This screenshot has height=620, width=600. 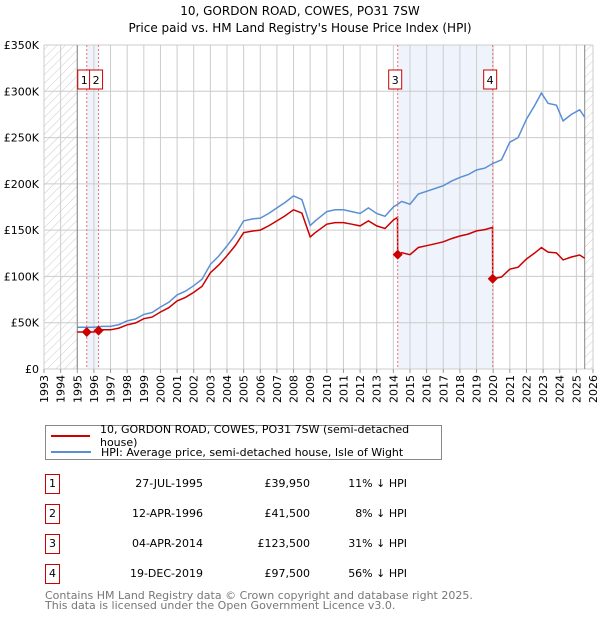 I want to click on x-tick-label: 2002, so click(x=194, y=389).